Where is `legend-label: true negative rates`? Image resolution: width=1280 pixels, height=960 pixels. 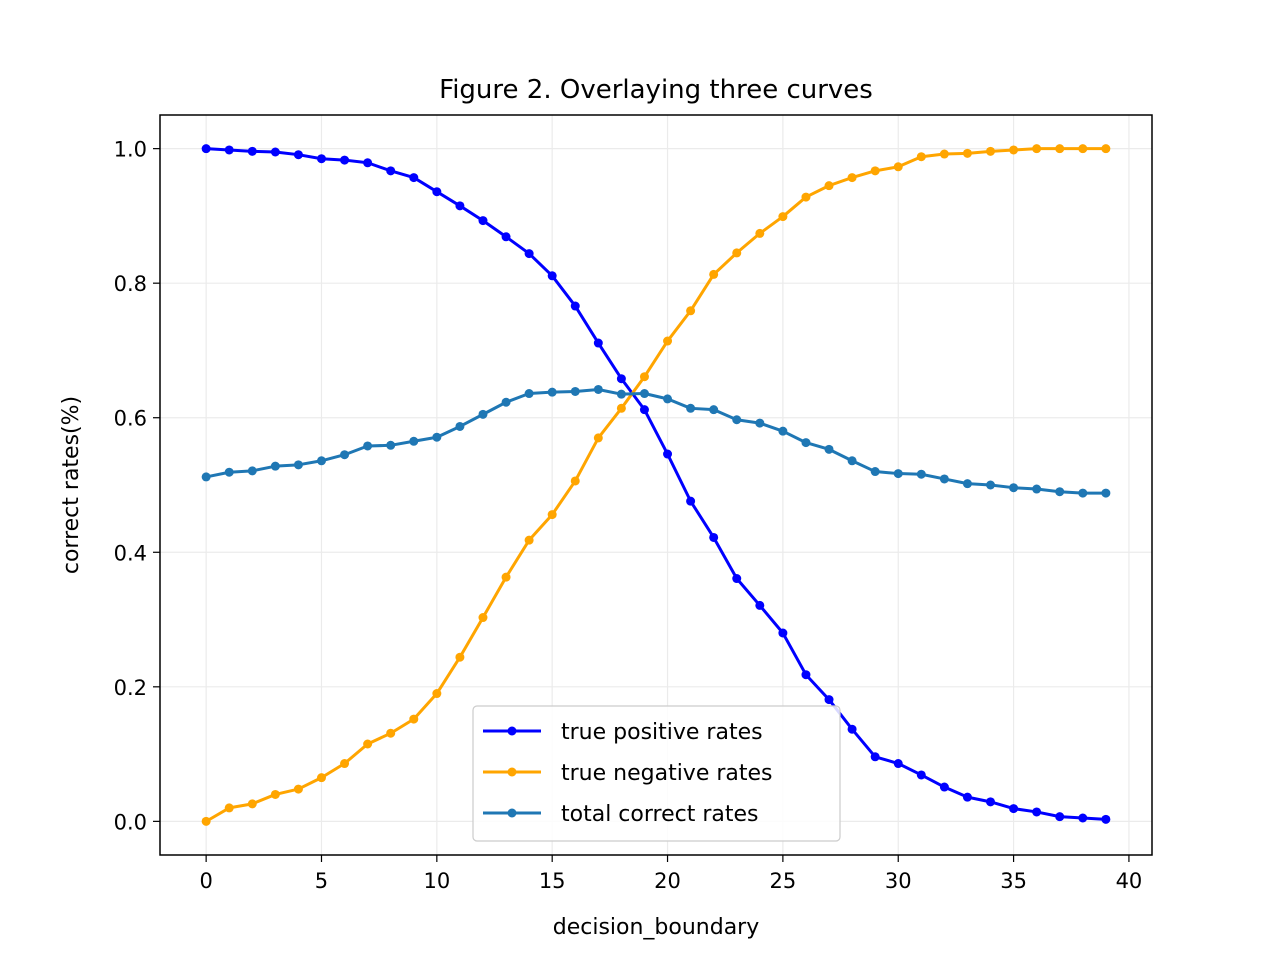 legend-label: true negative rates is located at coordinates (667, 773).